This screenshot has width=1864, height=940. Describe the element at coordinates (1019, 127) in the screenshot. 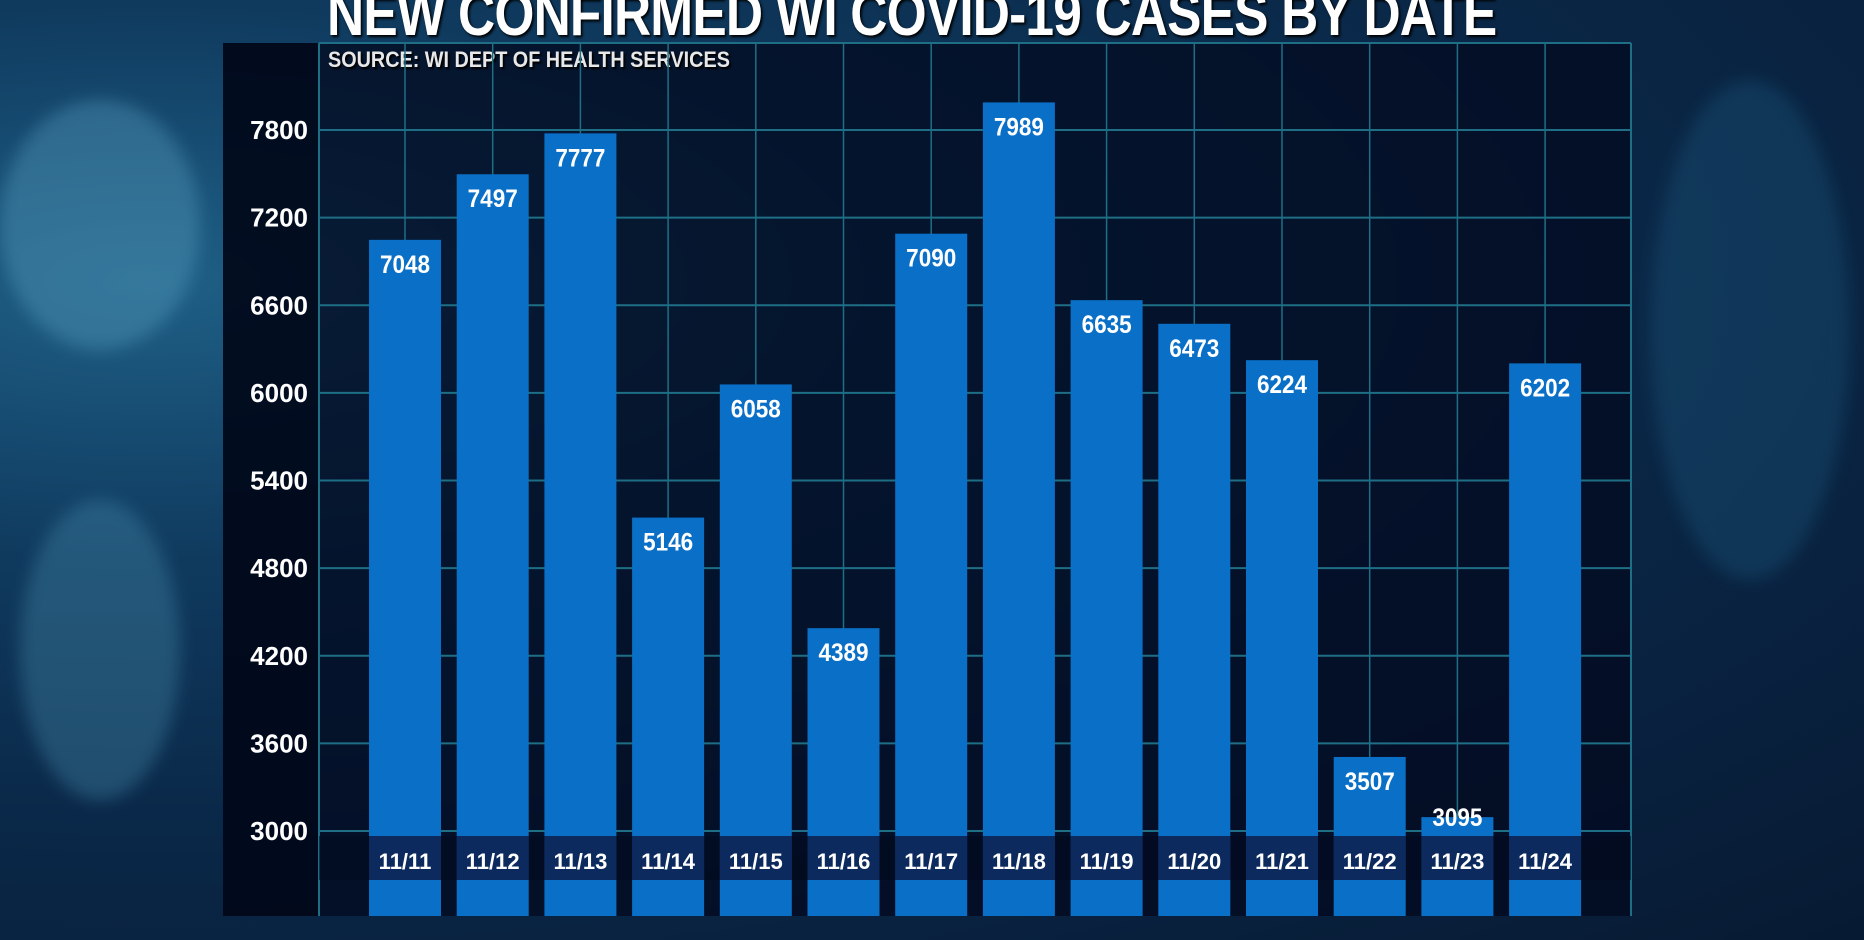

I see `bar-value-label: 7989` at that location.